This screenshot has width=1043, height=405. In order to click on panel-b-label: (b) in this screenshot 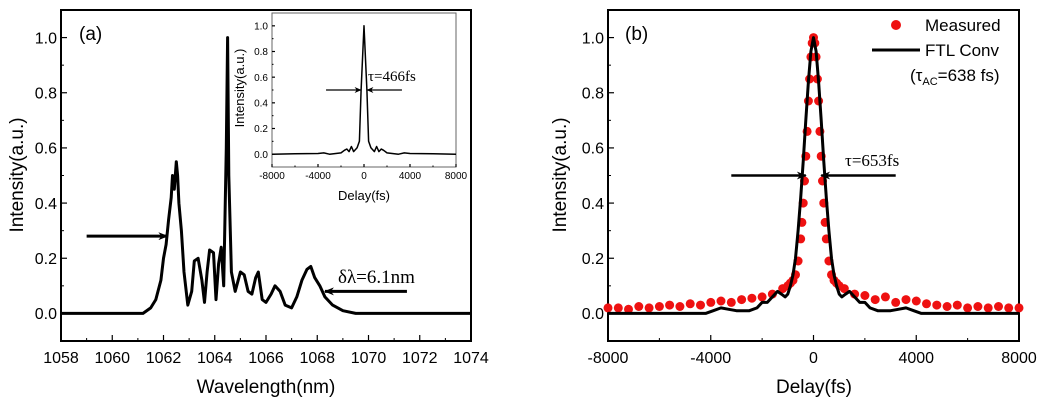, I will do `click(636, 34)`.